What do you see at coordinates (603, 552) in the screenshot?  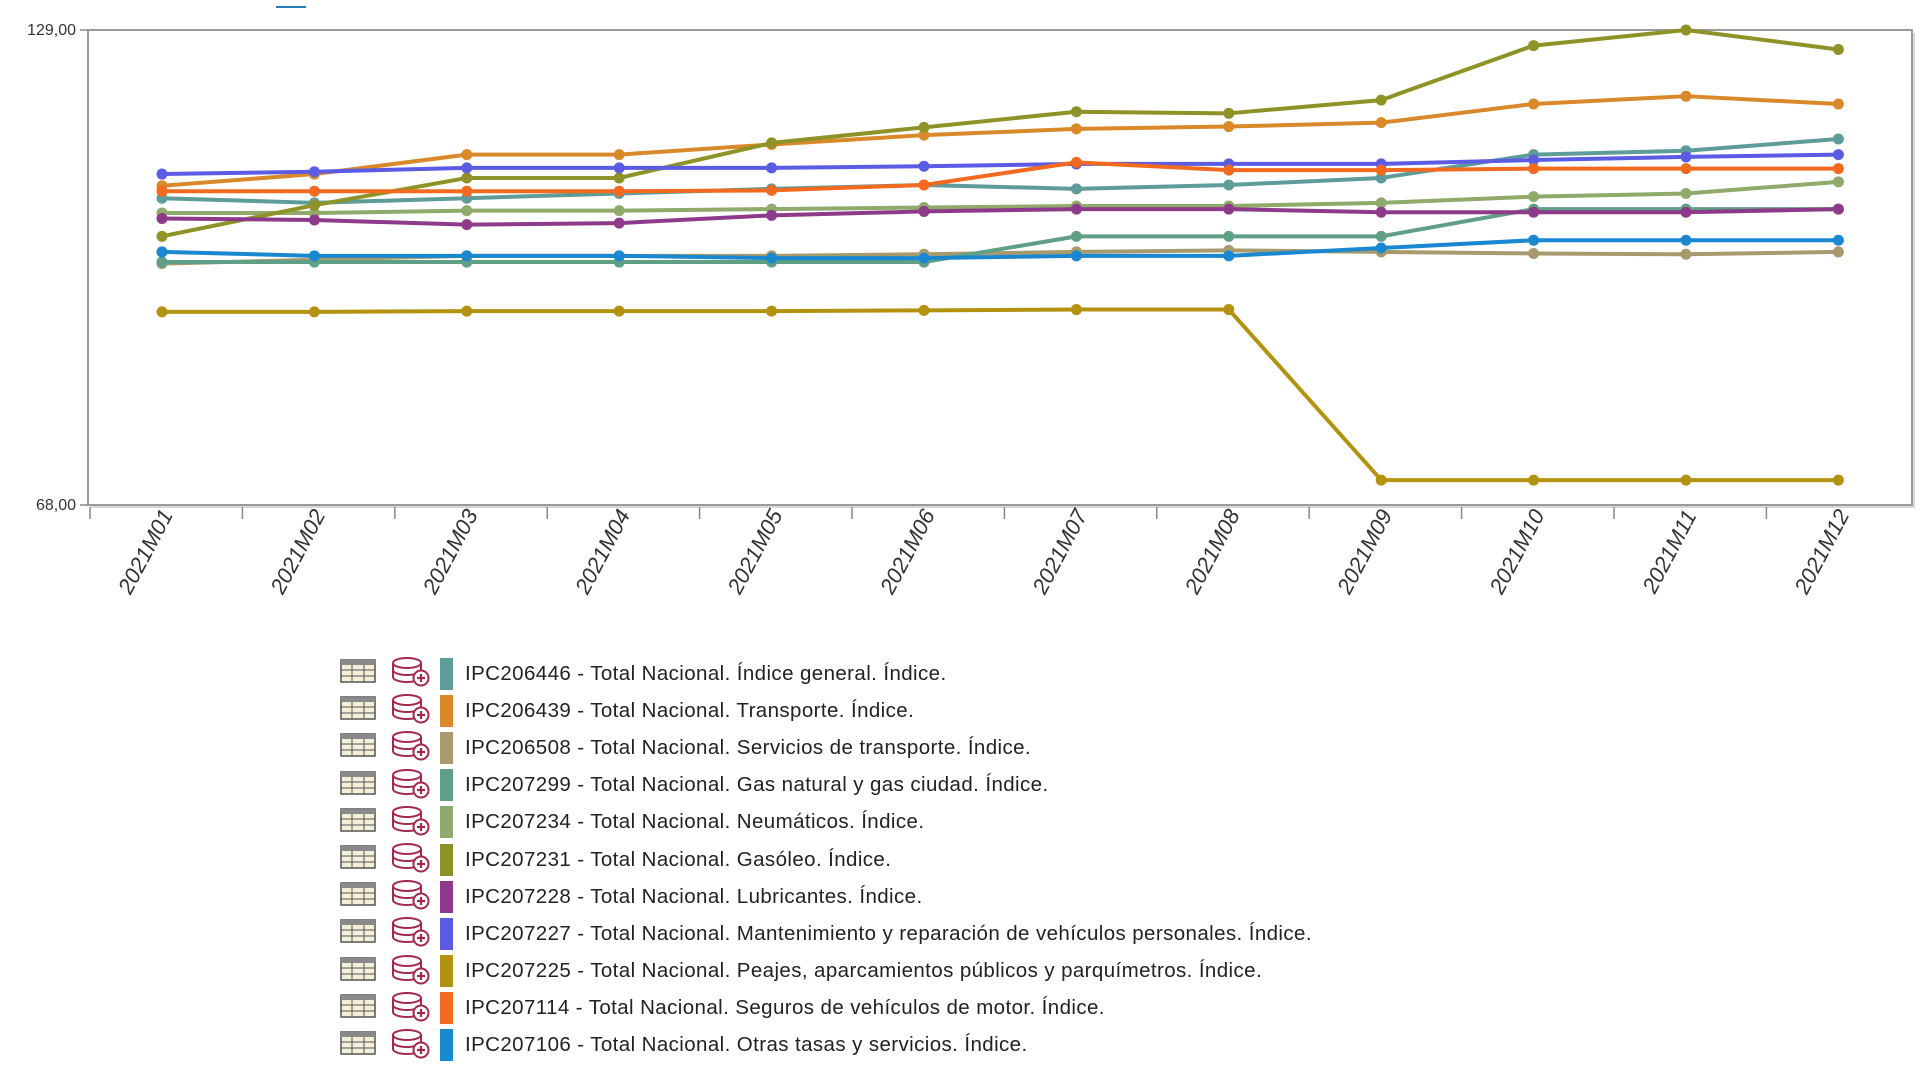 I see `x-tick-label: 2021M04` at bounding box center [603, 552].